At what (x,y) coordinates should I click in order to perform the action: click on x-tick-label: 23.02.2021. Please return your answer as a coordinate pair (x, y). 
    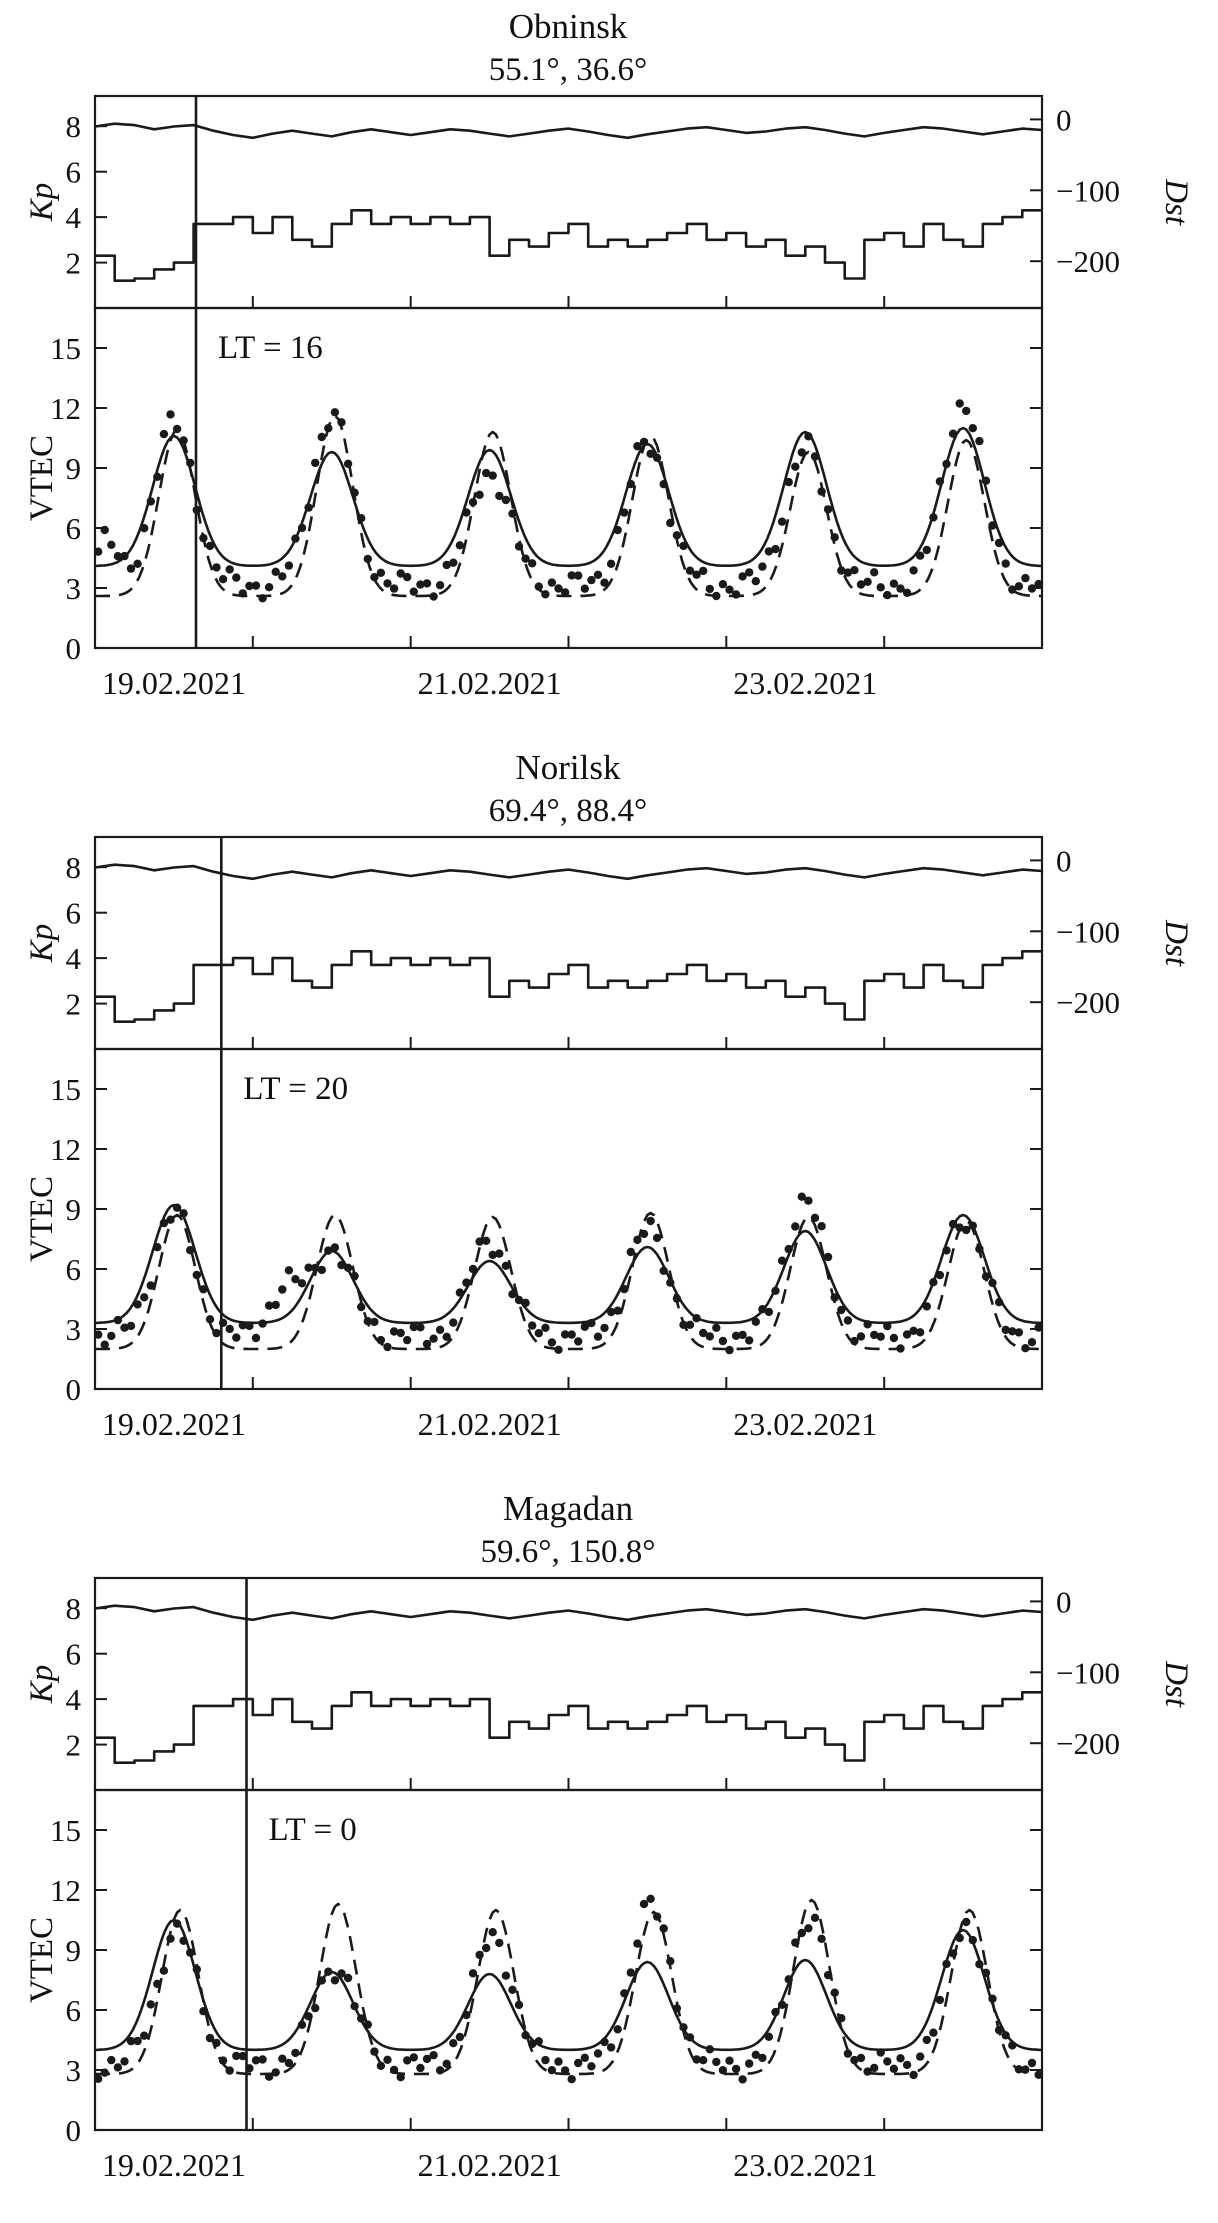
    Looking at the image, I should click on (805, 683).